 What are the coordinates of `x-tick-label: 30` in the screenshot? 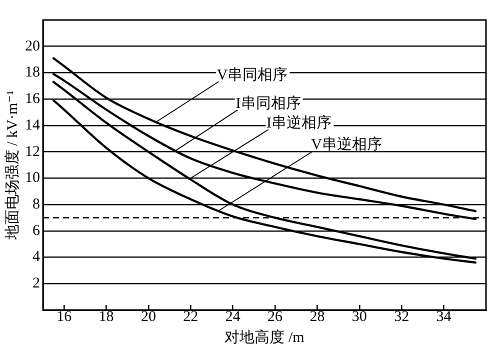 It's located at (359, 316).